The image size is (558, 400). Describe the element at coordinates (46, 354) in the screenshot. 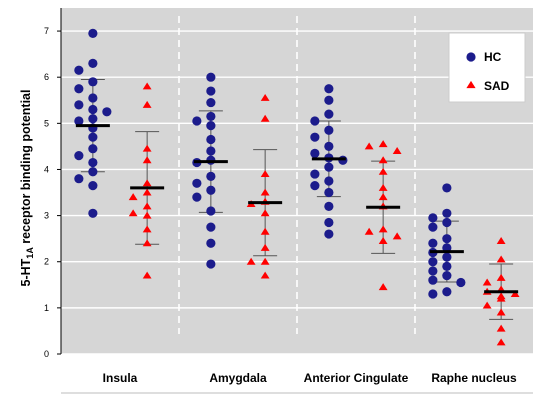

I see `y-tick-label: 0` at that location.